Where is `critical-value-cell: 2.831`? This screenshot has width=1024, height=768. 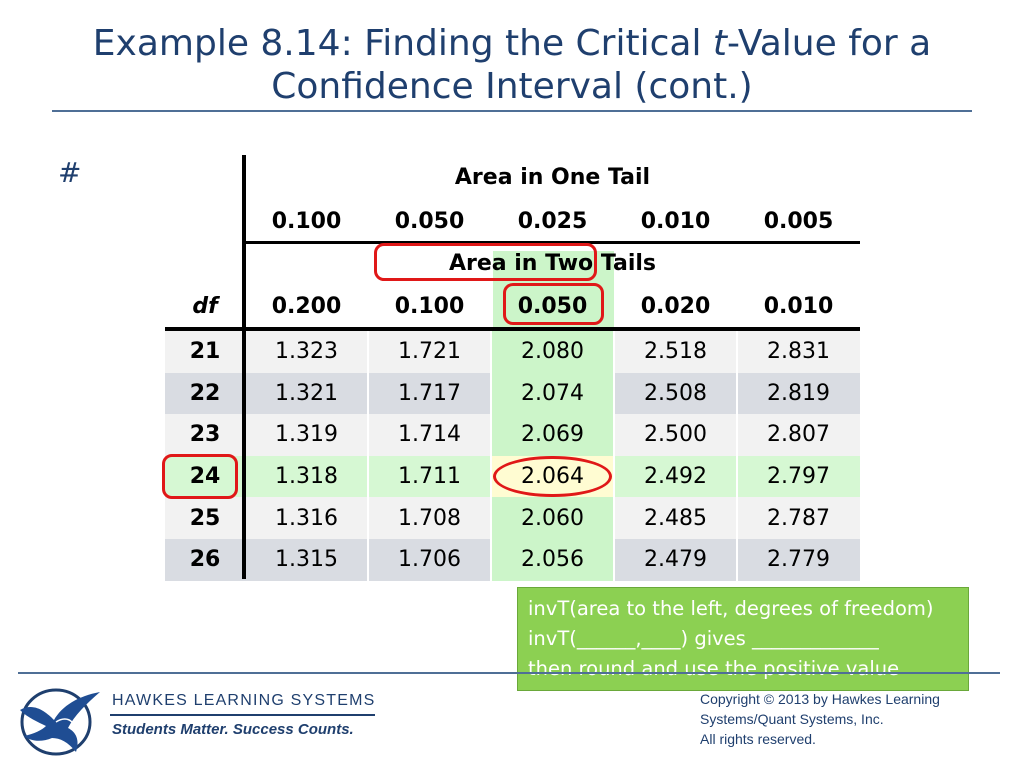 critical-value-cell: 2.831 is located at coordinates (798, 352).